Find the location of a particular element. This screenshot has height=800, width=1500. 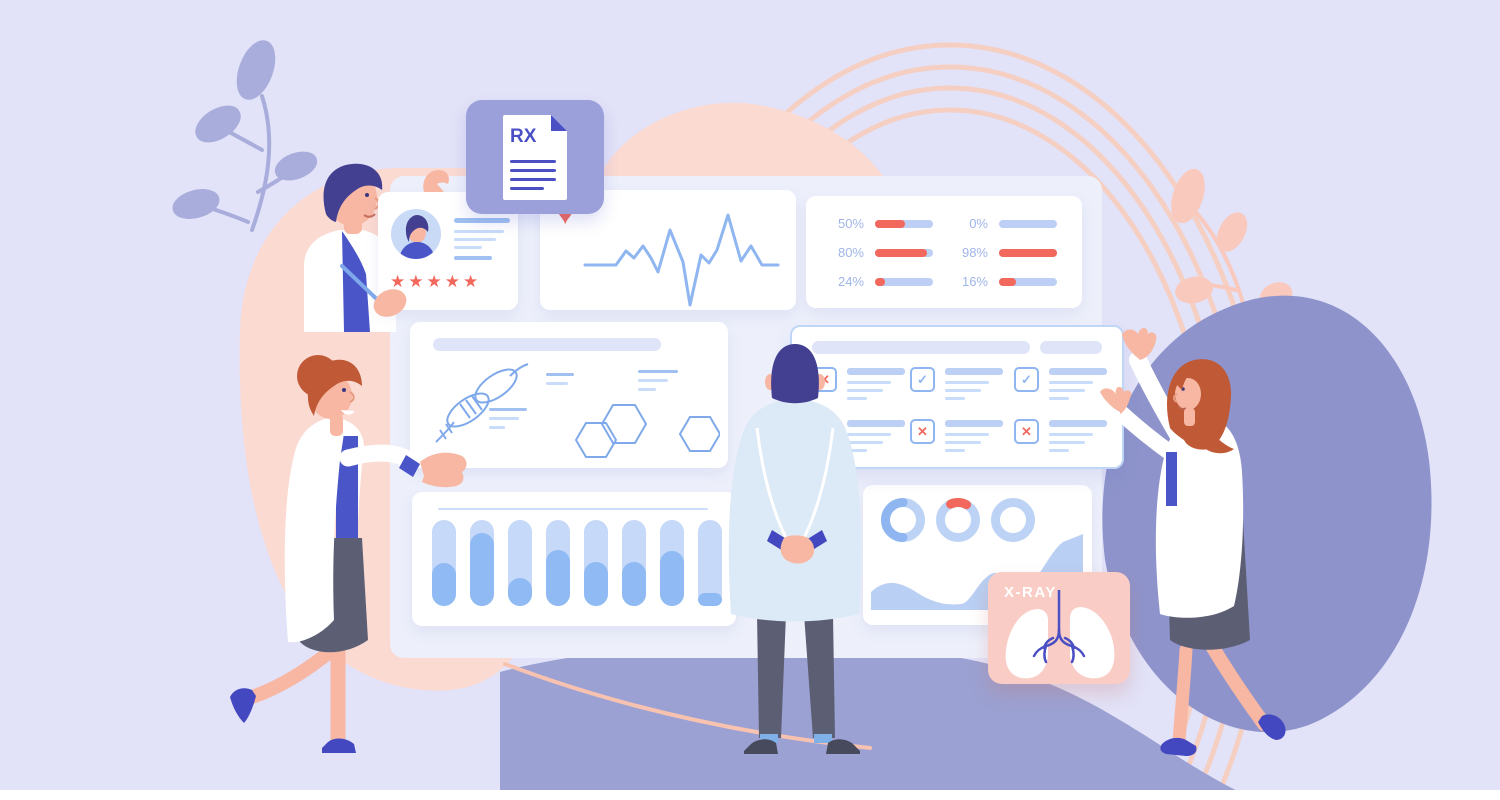

rating-stars: ★★★★★ is located at coordinates (435, 282).